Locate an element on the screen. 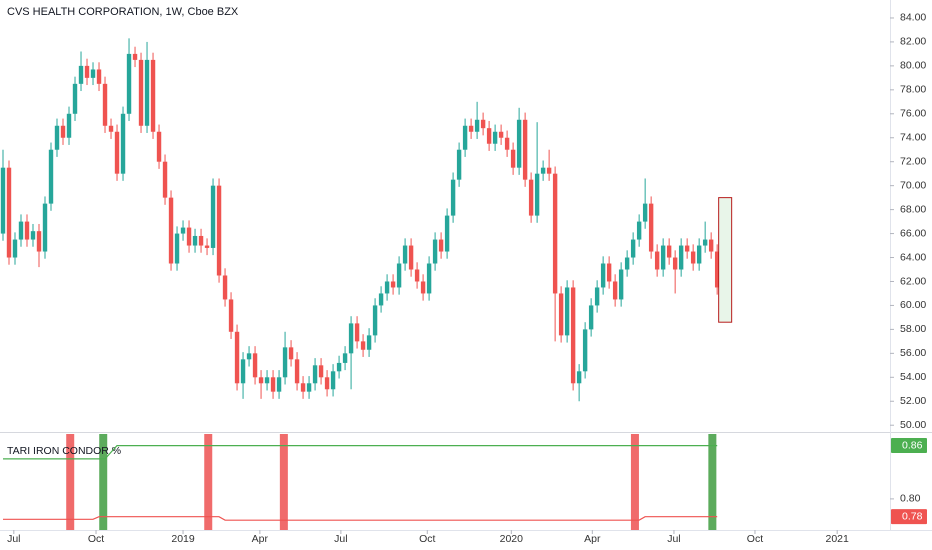 Image resolution: width=932 pixels, height=550 pixels. y-tick-label: 58.00 is located at coordinates (913, 329).